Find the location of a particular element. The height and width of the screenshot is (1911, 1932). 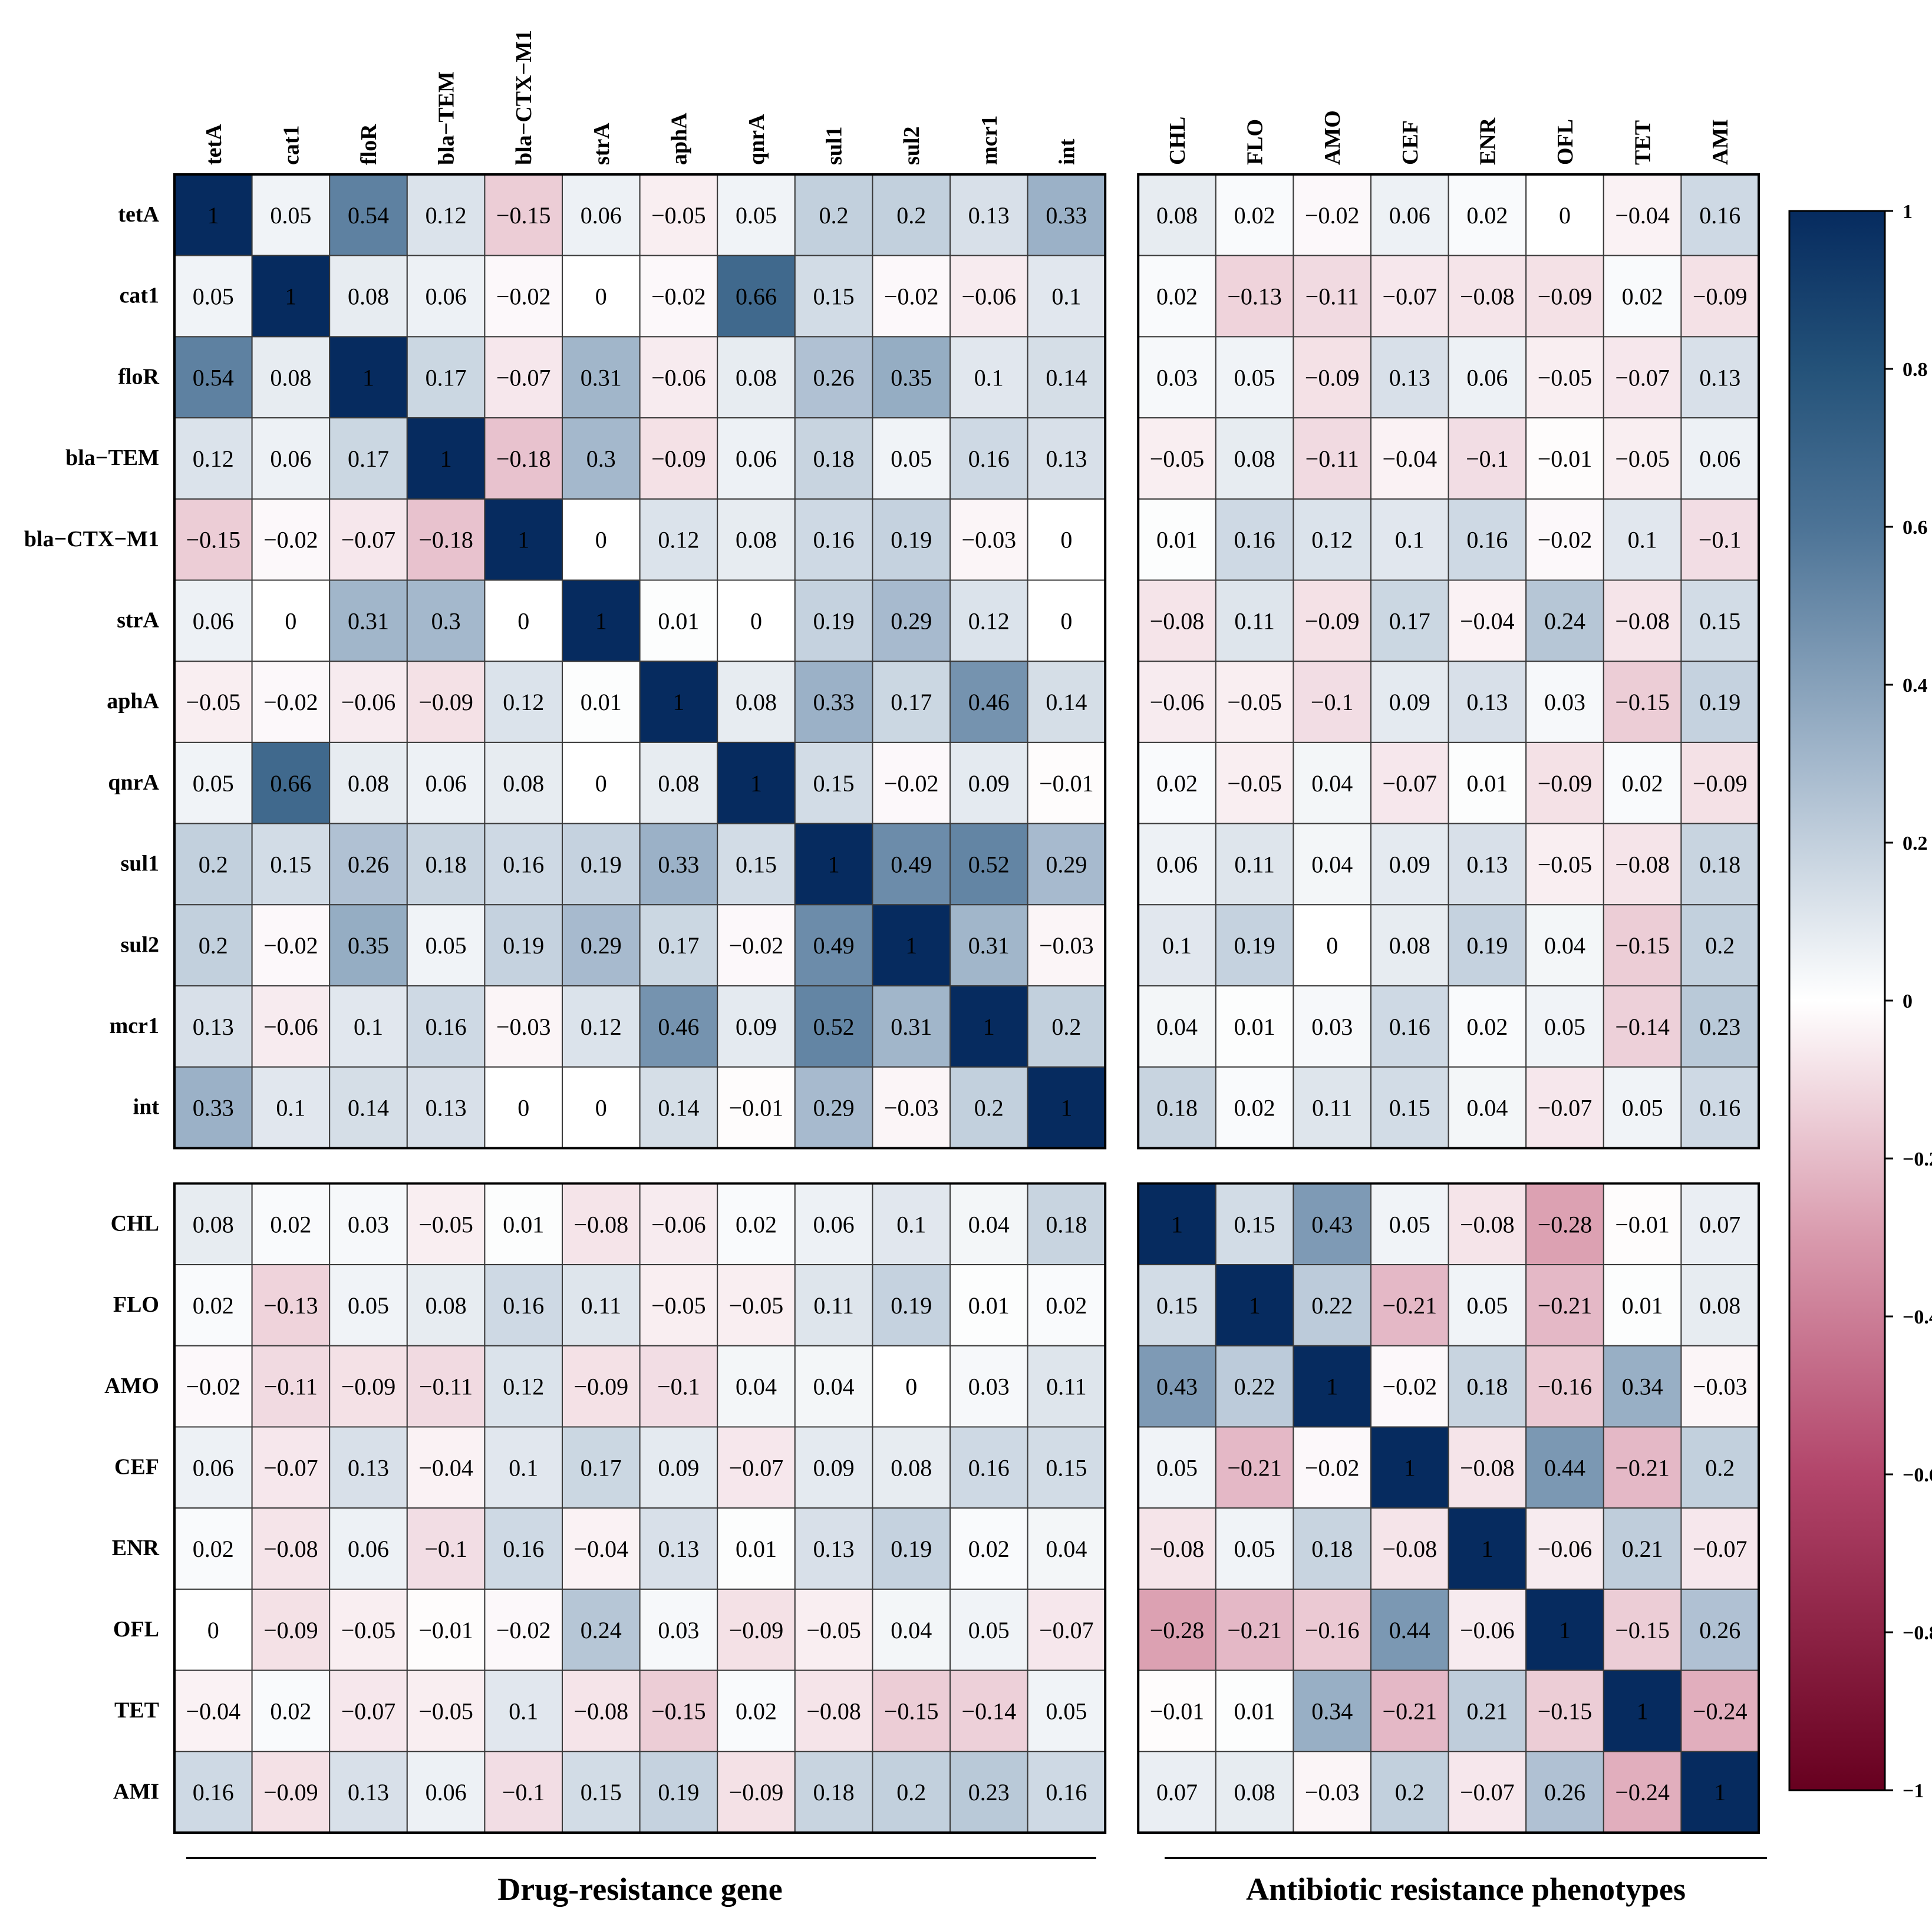

row-label: ENR is located at coordinates (136, 1548).